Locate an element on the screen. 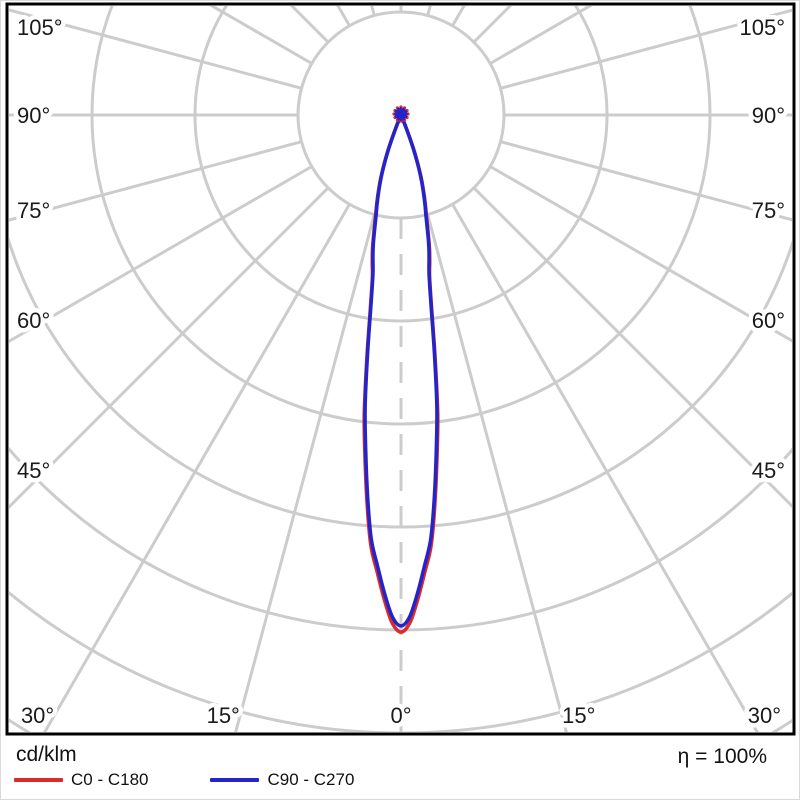 This screenshot has height=800, width=800. legend-entry-c90-c270: C90 - C270 is located at coordinates (282, 780).